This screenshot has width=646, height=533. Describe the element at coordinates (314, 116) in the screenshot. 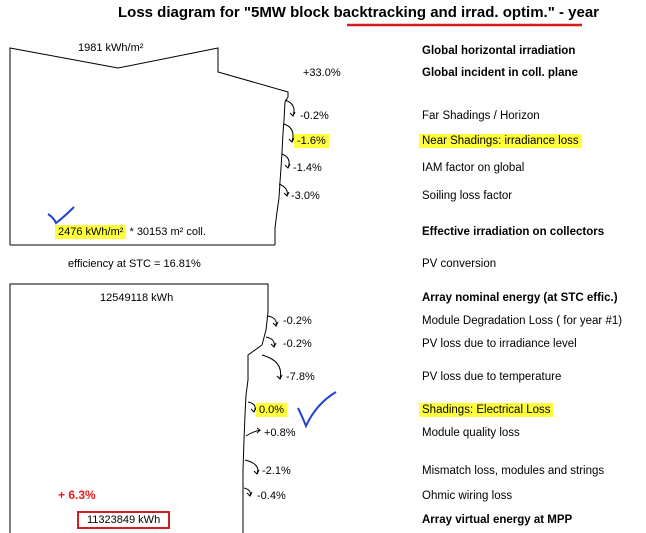

I see `far-shading-value: -0.2%` at that location.